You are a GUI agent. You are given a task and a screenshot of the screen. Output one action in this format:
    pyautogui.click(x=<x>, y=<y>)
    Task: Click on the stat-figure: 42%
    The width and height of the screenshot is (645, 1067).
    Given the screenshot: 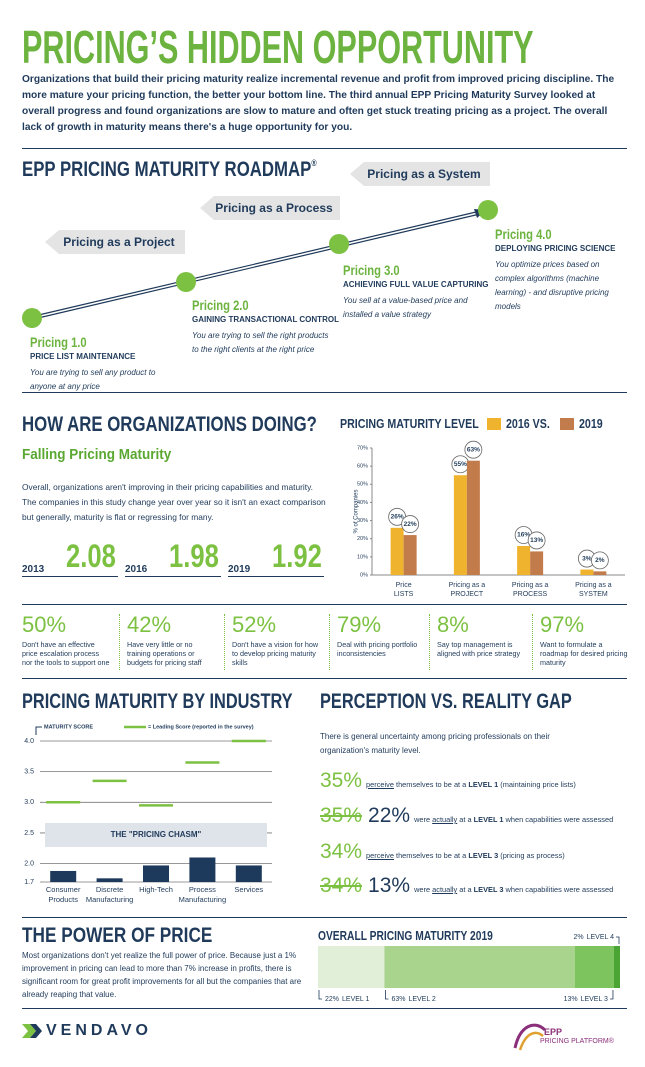 What is the action you would take?
    pyautogui.click(x=149, y=624)
    